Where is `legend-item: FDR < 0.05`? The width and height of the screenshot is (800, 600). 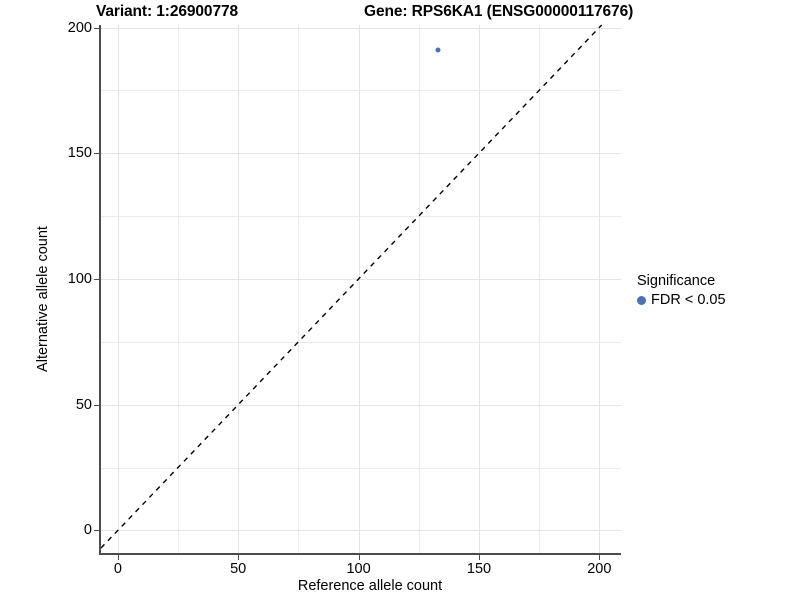 legend-item: FDR < 0.05 is located at coordinates (714, 300).